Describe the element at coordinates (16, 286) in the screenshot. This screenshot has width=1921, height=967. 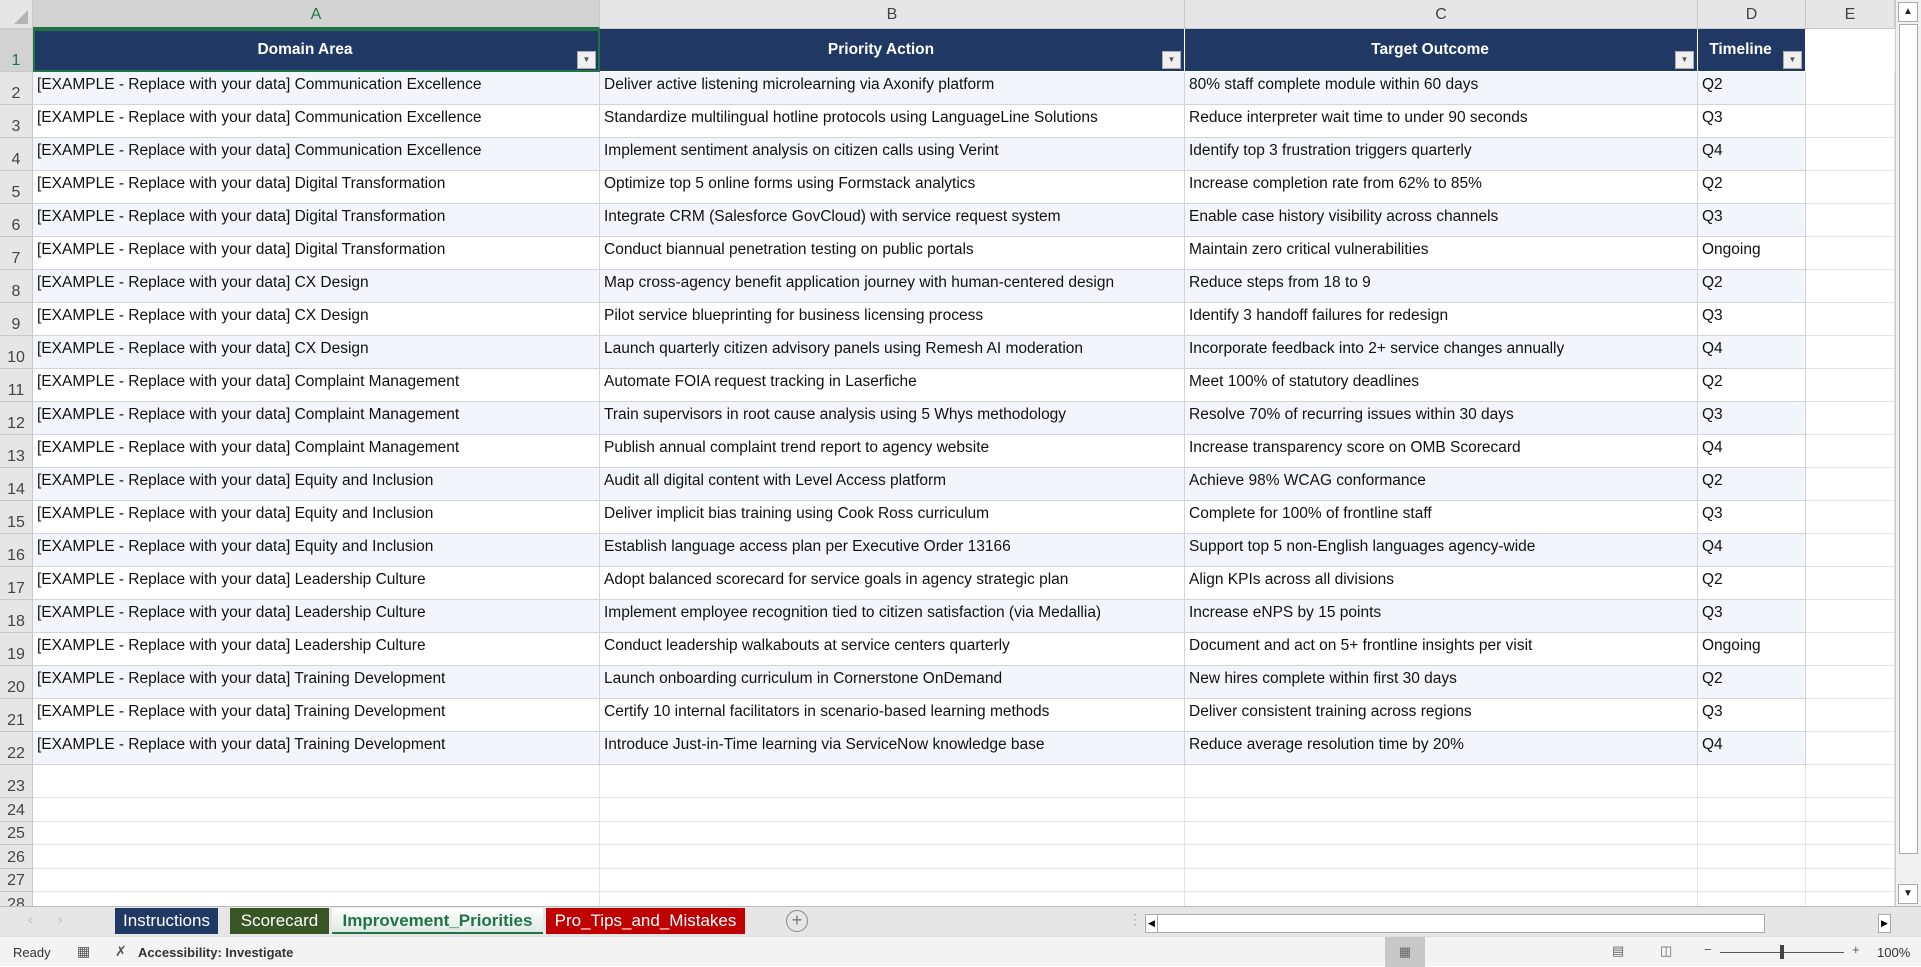
I see `row-header-8: 8` at that location.